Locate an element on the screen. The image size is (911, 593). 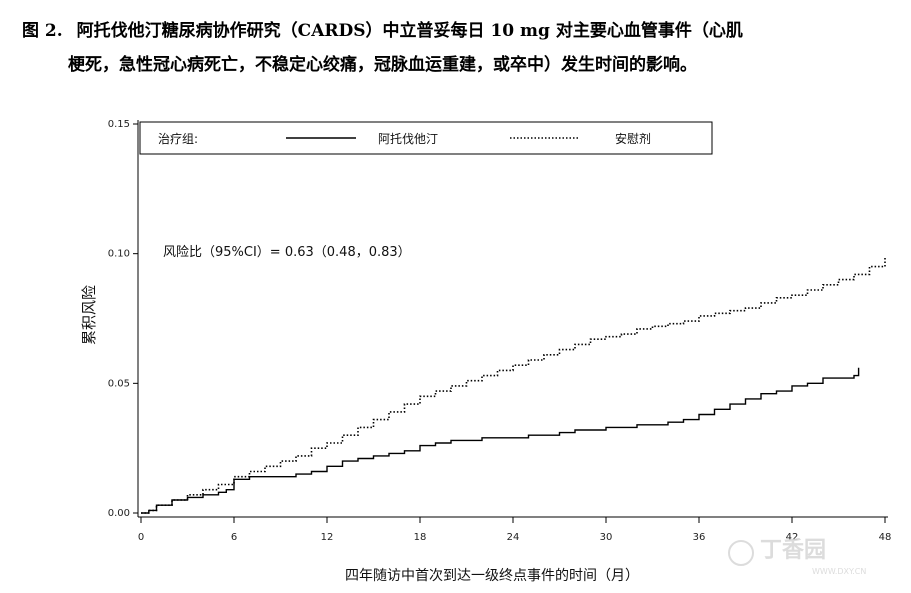
y-tick-label: 0.05 is located at coordinates (119, 383).